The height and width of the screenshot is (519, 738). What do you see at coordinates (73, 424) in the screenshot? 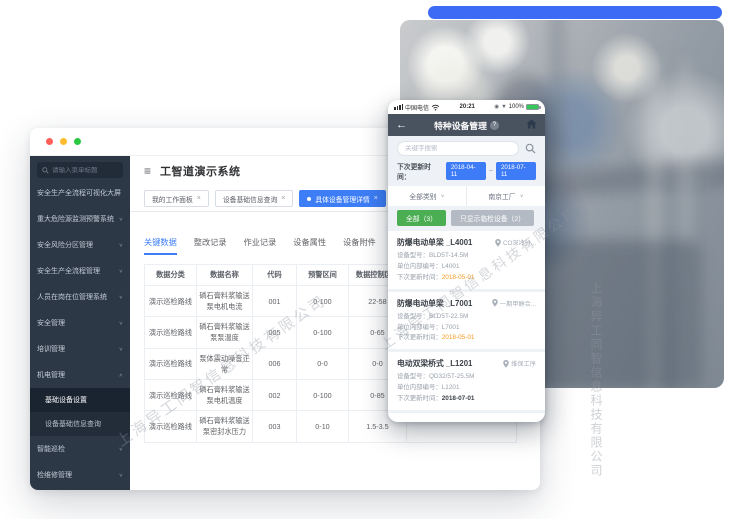
I see `sidebar-subitem: 设备基础信息查询` at bounding box center [73, 424].